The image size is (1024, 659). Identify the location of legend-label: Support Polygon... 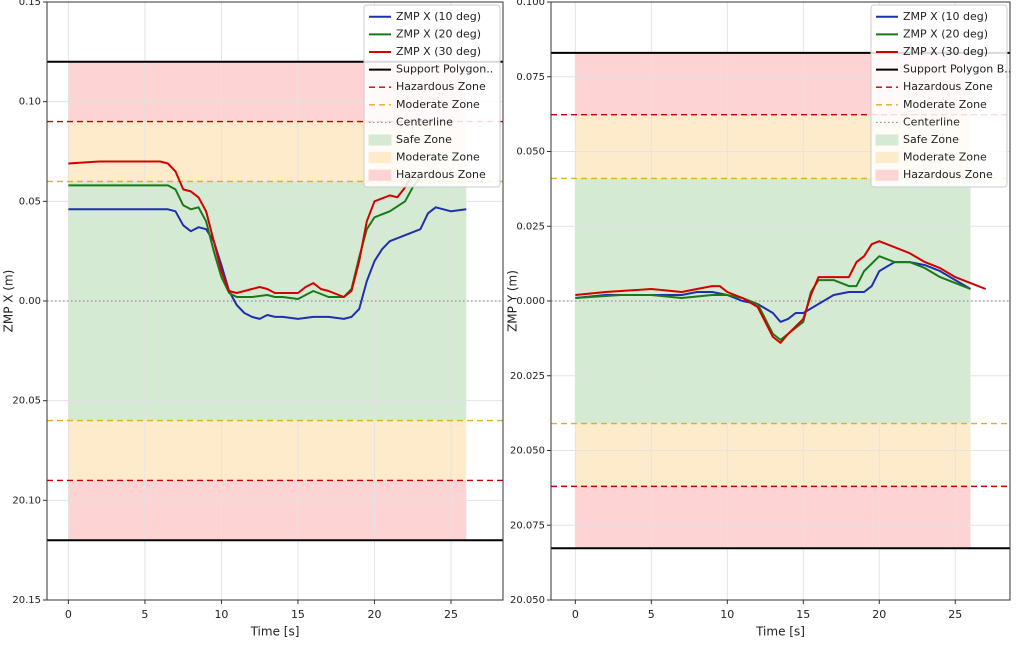
(444, 69).